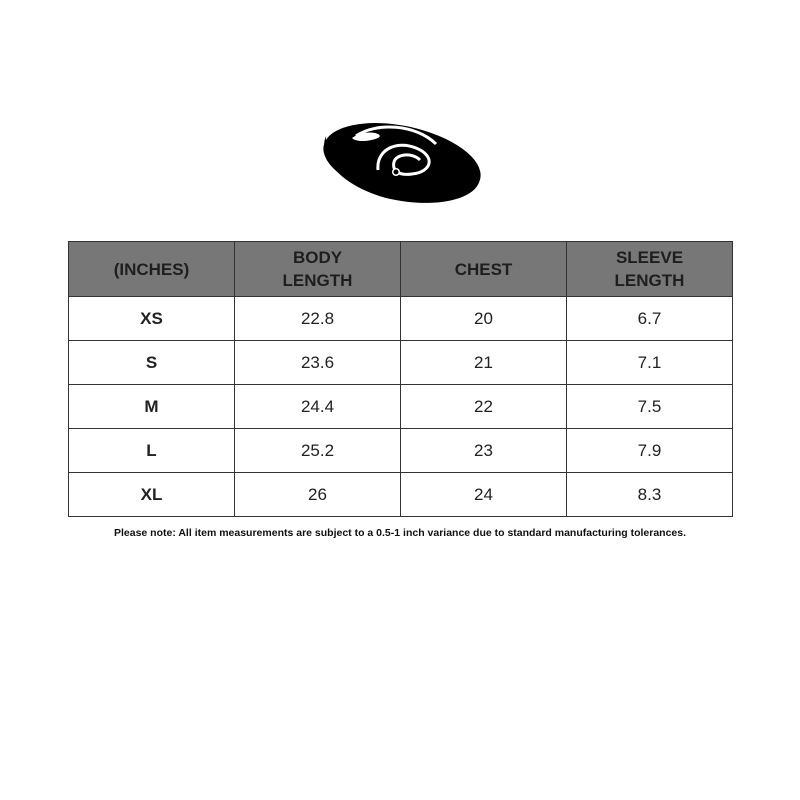 The image size is (800, 800). Describe the element at coordinates (317, 362) in the screenshot. I see `cell-body-length: 23.6` at that location.